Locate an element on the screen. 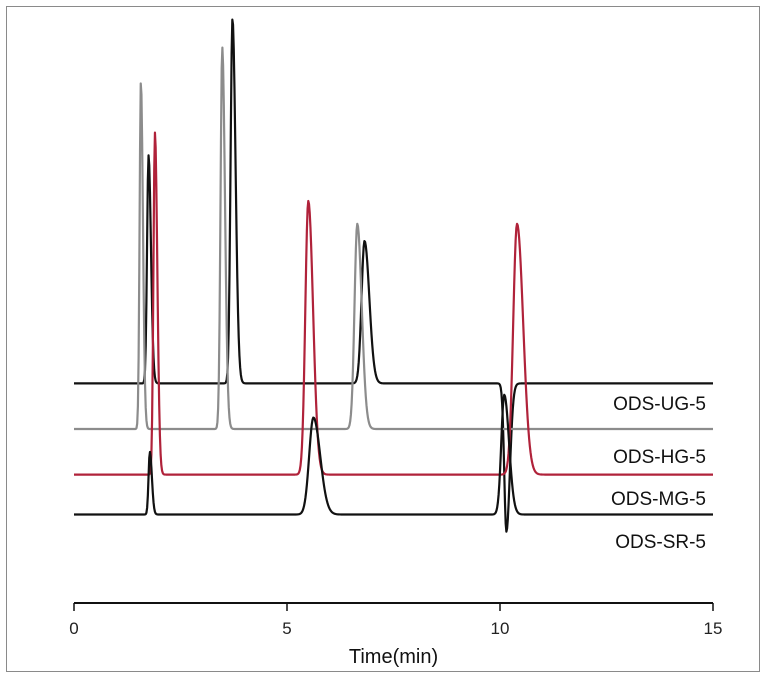 The image size is (768, 679). series-label-ods-mg-5: ODS-MG-5 is located at coordinates (658, 499).